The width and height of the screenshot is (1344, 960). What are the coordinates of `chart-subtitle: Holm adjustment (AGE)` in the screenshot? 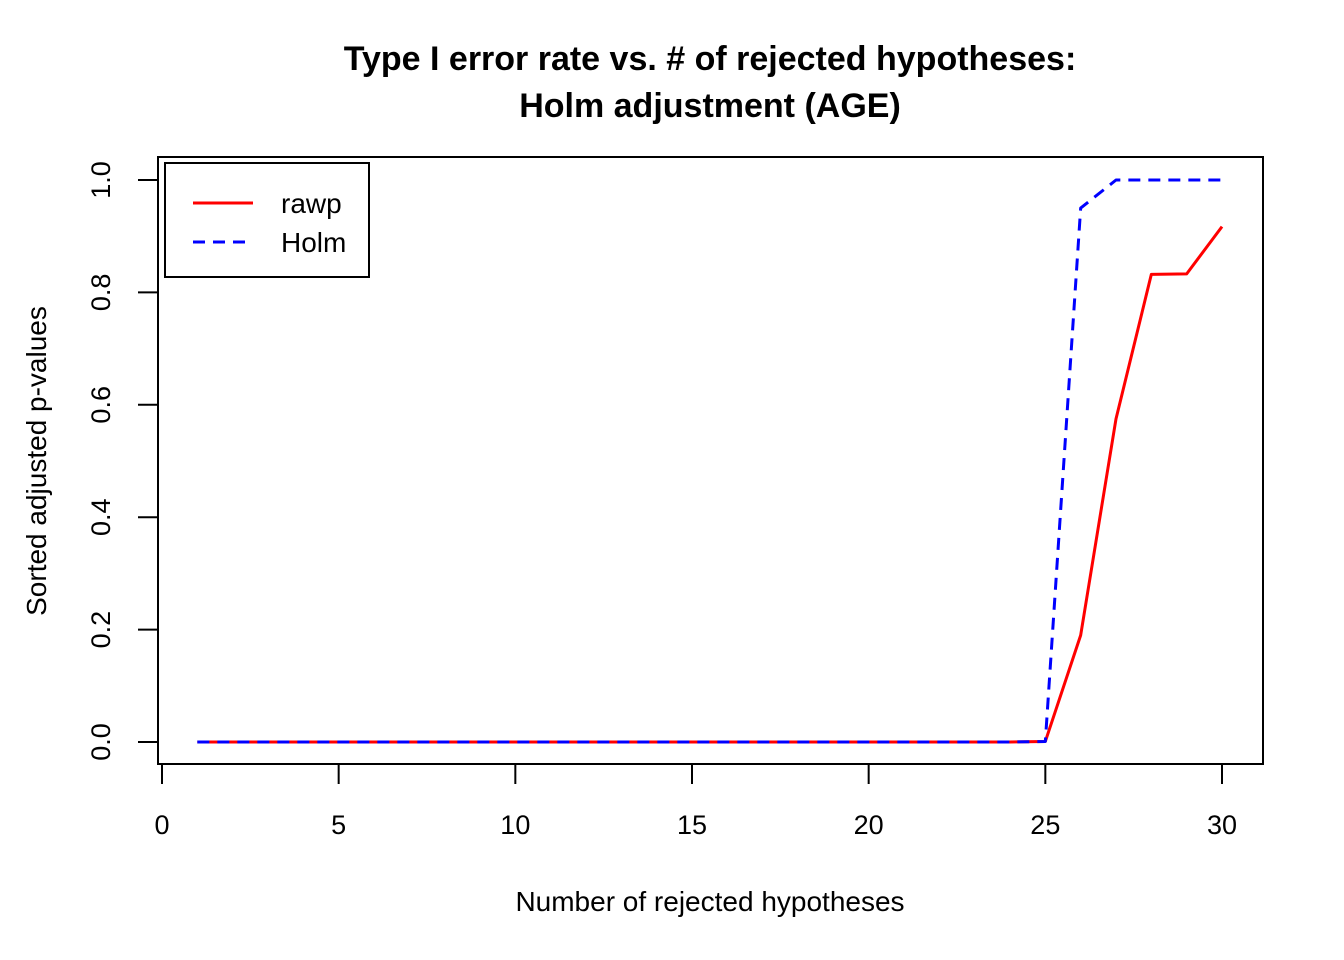 It's located at (710, 106).